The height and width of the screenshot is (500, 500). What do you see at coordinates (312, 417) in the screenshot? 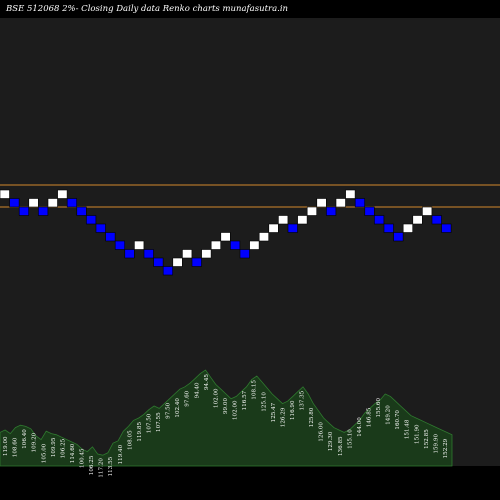
I see `brick-value-label: 125.80` at bounding box center [312, 417].